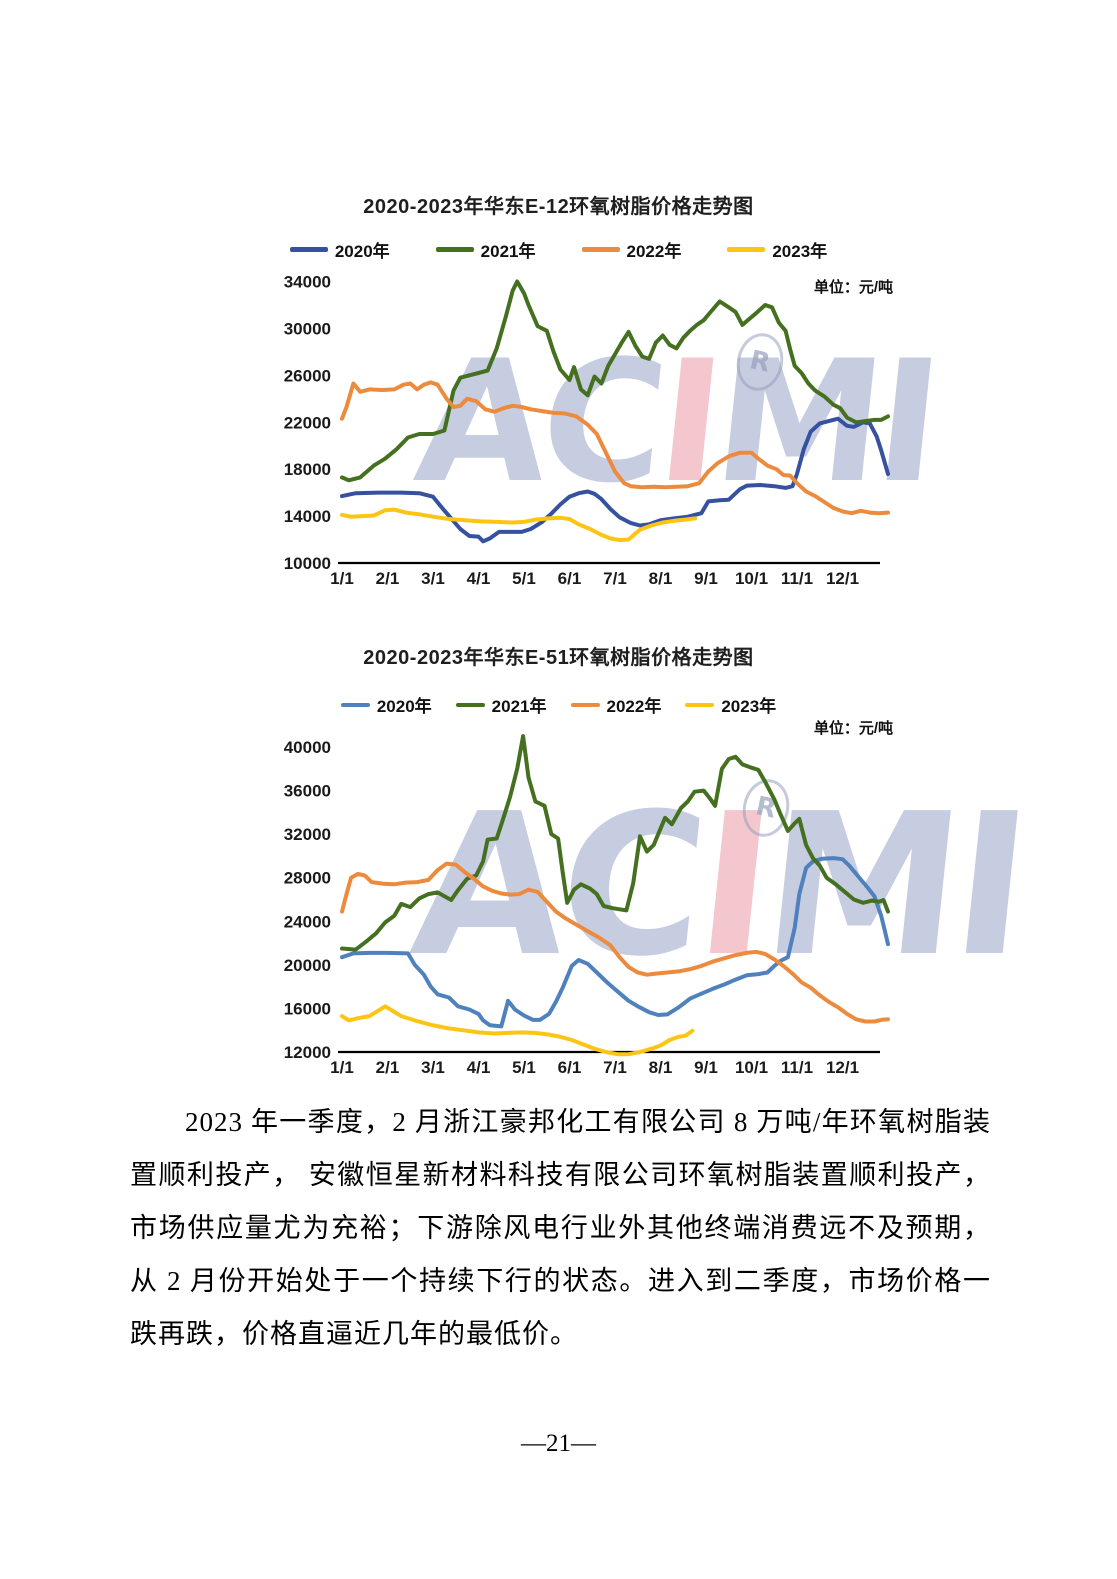 Image resolution: width=1117 pixels, height=1579 pixels. What do you see at coordinates (558, 207) in the screenshot?
I see `chart1-title: 2020-2023年华东E-12环氧树脂价格走势图` at bounding box center [558, 207].